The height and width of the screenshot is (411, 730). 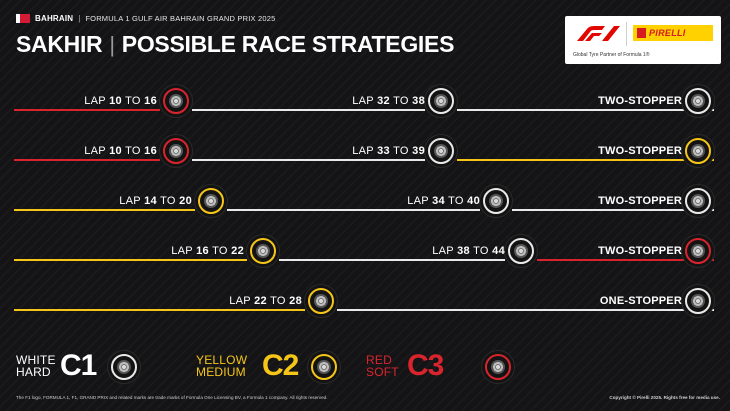 What do you see at coordinates (260, 301) in the screenshot?
I see `lap-from: 22` at bounding box center [260, 301].